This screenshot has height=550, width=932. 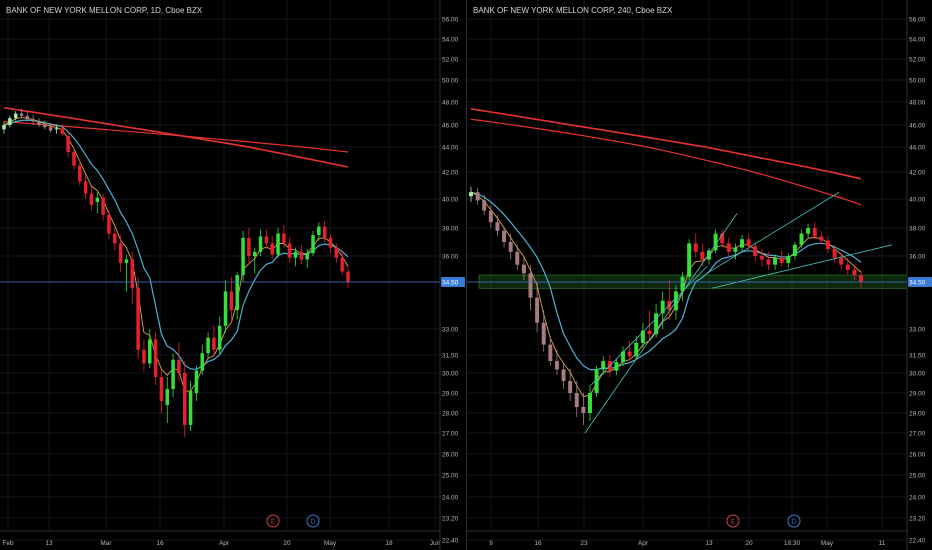 I want to click on x-axis-tick-label: 23, so click(x=584, y=543).